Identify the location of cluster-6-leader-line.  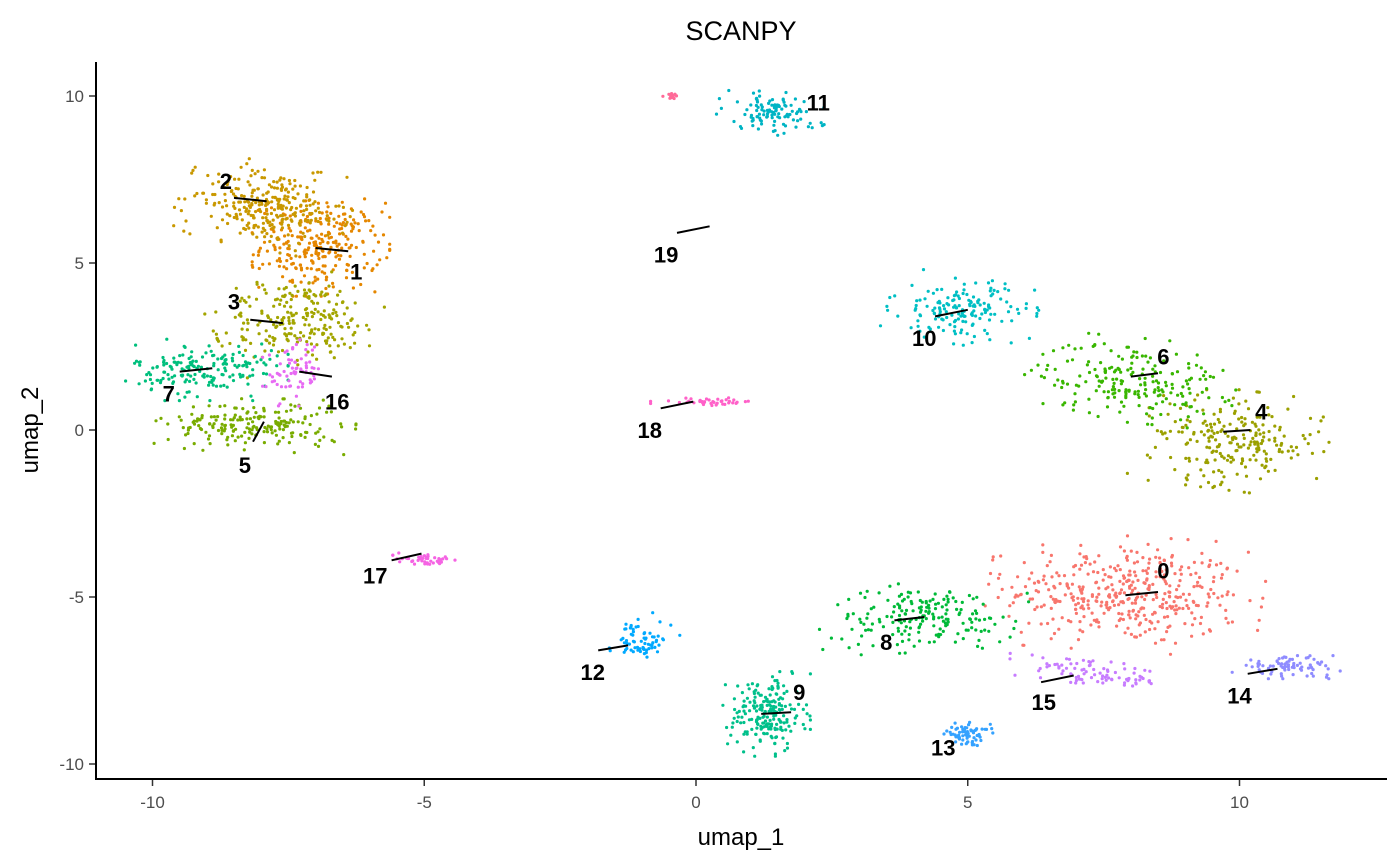
(1144, 375).